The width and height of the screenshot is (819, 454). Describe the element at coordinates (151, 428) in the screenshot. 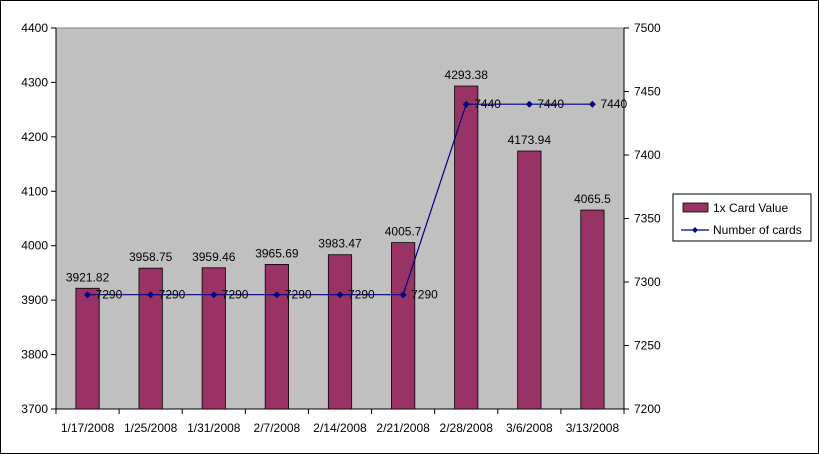

I see `x-tick-label: 1/25/2008` at that location.